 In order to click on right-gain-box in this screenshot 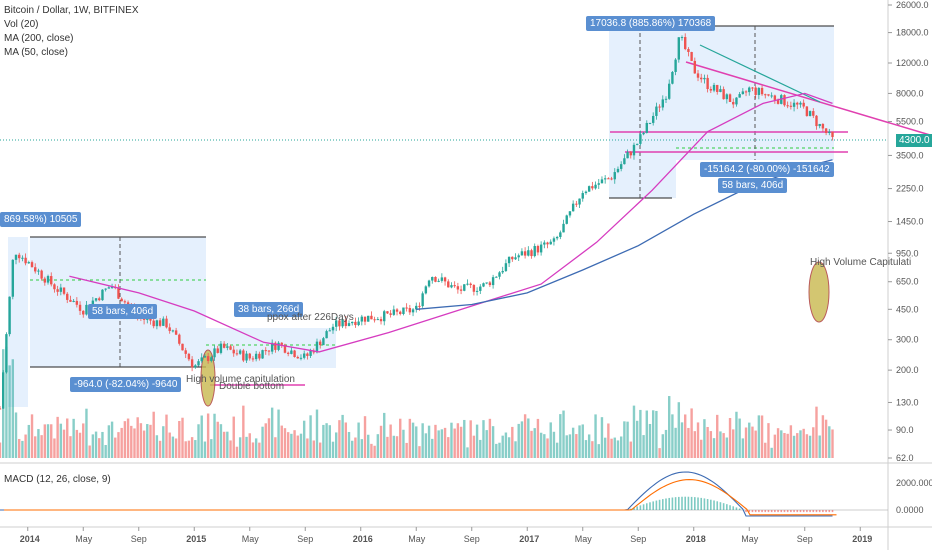, I will do `click(642, 112)`.